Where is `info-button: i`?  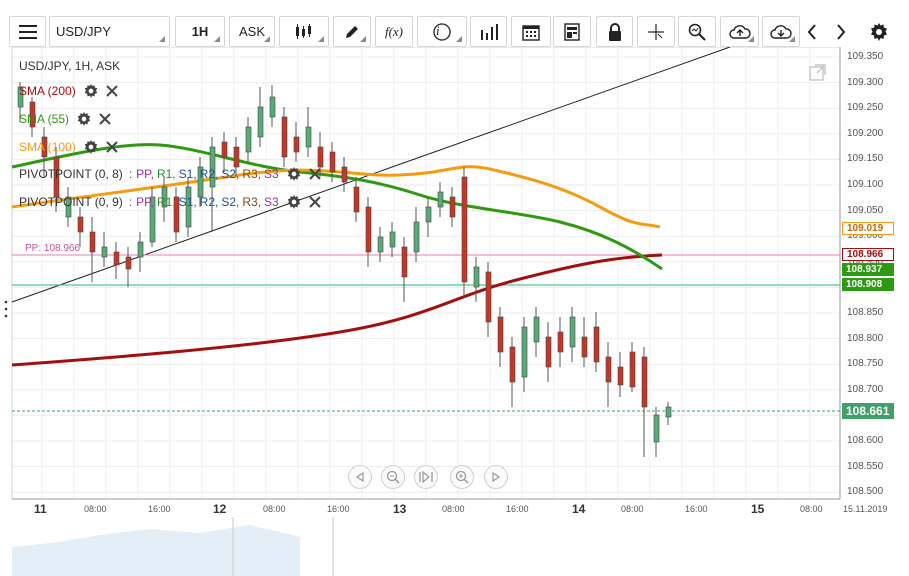 info-button: i is located at coordinates (442, 31).